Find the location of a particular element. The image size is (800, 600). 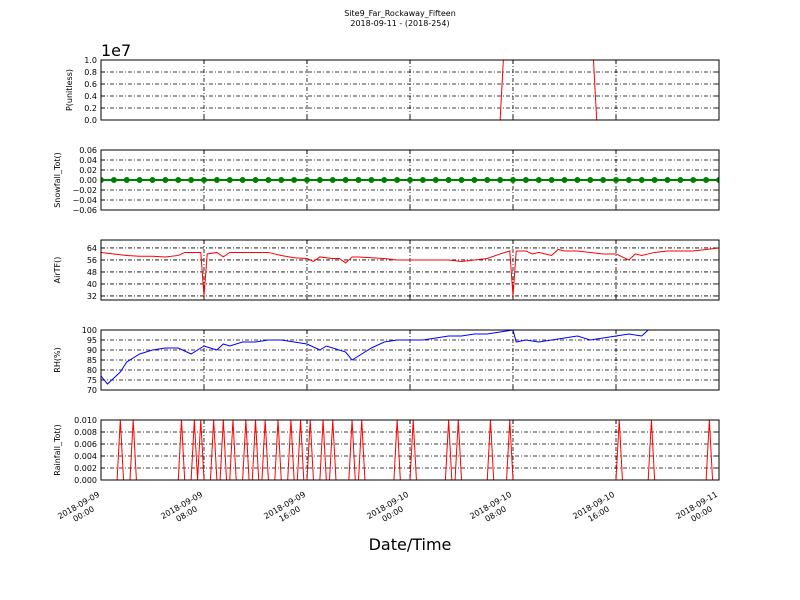

y-tick-label: 32 is located at coordinates (92, 296).